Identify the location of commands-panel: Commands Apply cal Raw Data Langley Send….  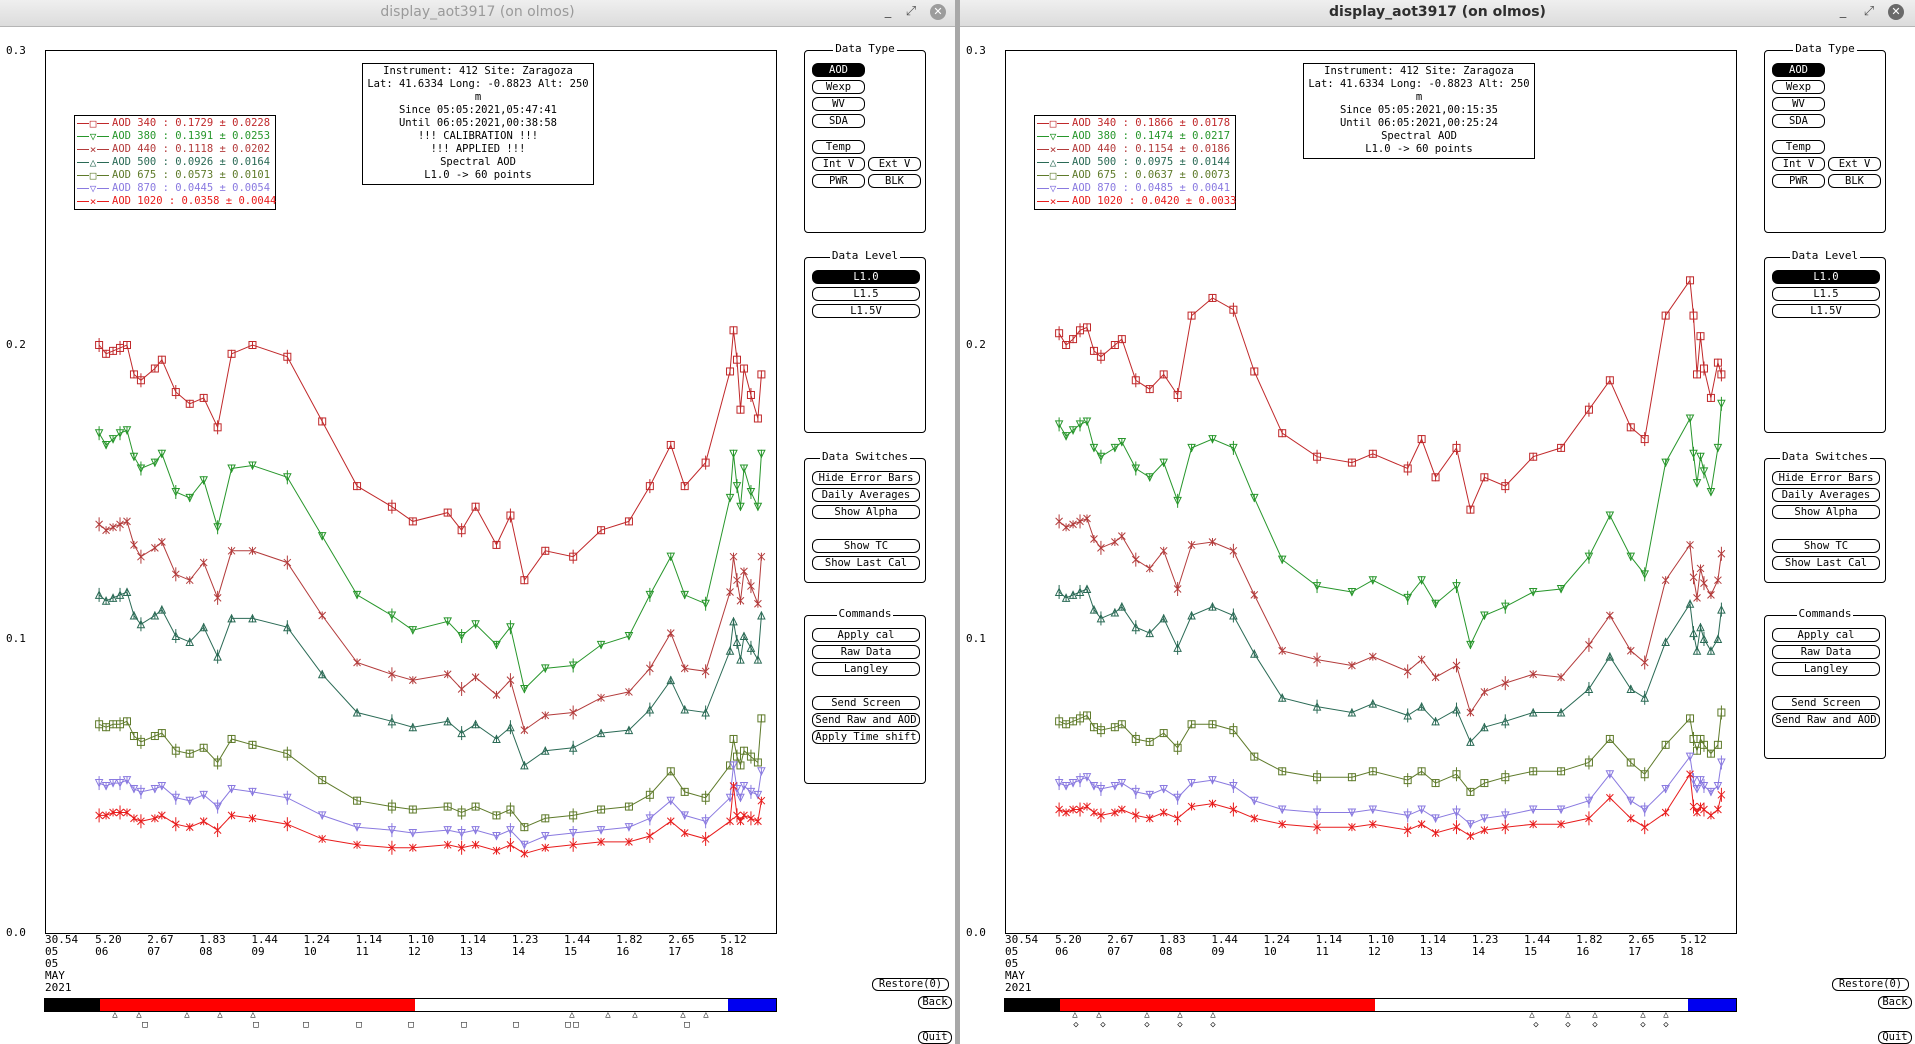
(865, 695).